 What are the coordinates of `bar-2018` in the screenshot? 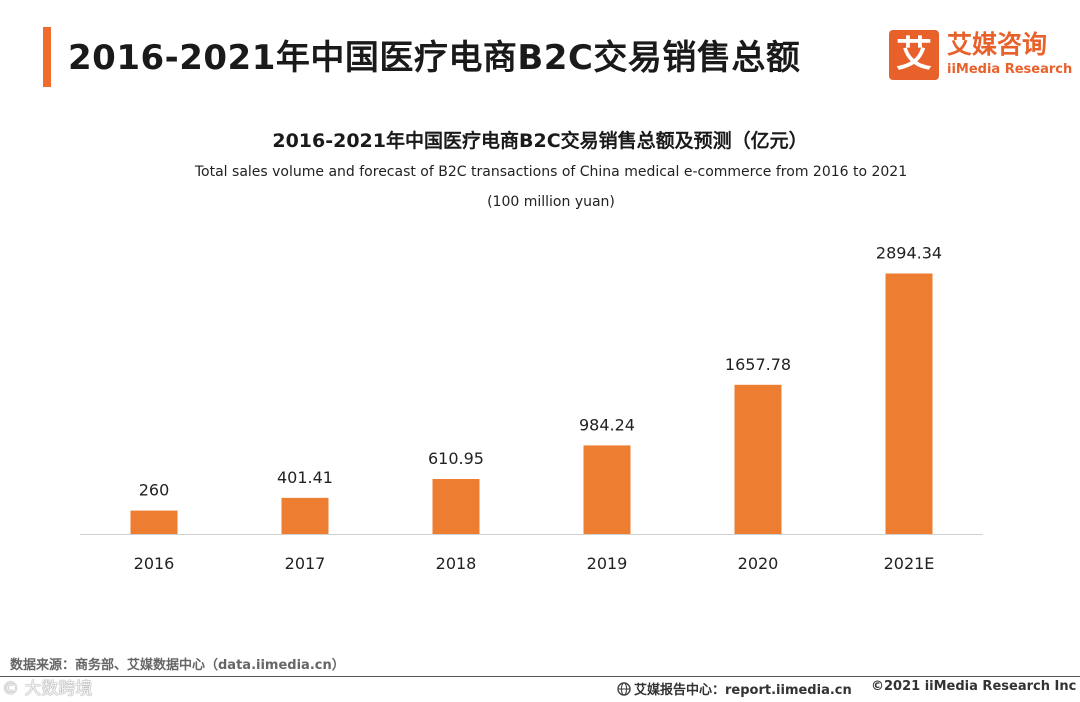 It's located at (456, 506).